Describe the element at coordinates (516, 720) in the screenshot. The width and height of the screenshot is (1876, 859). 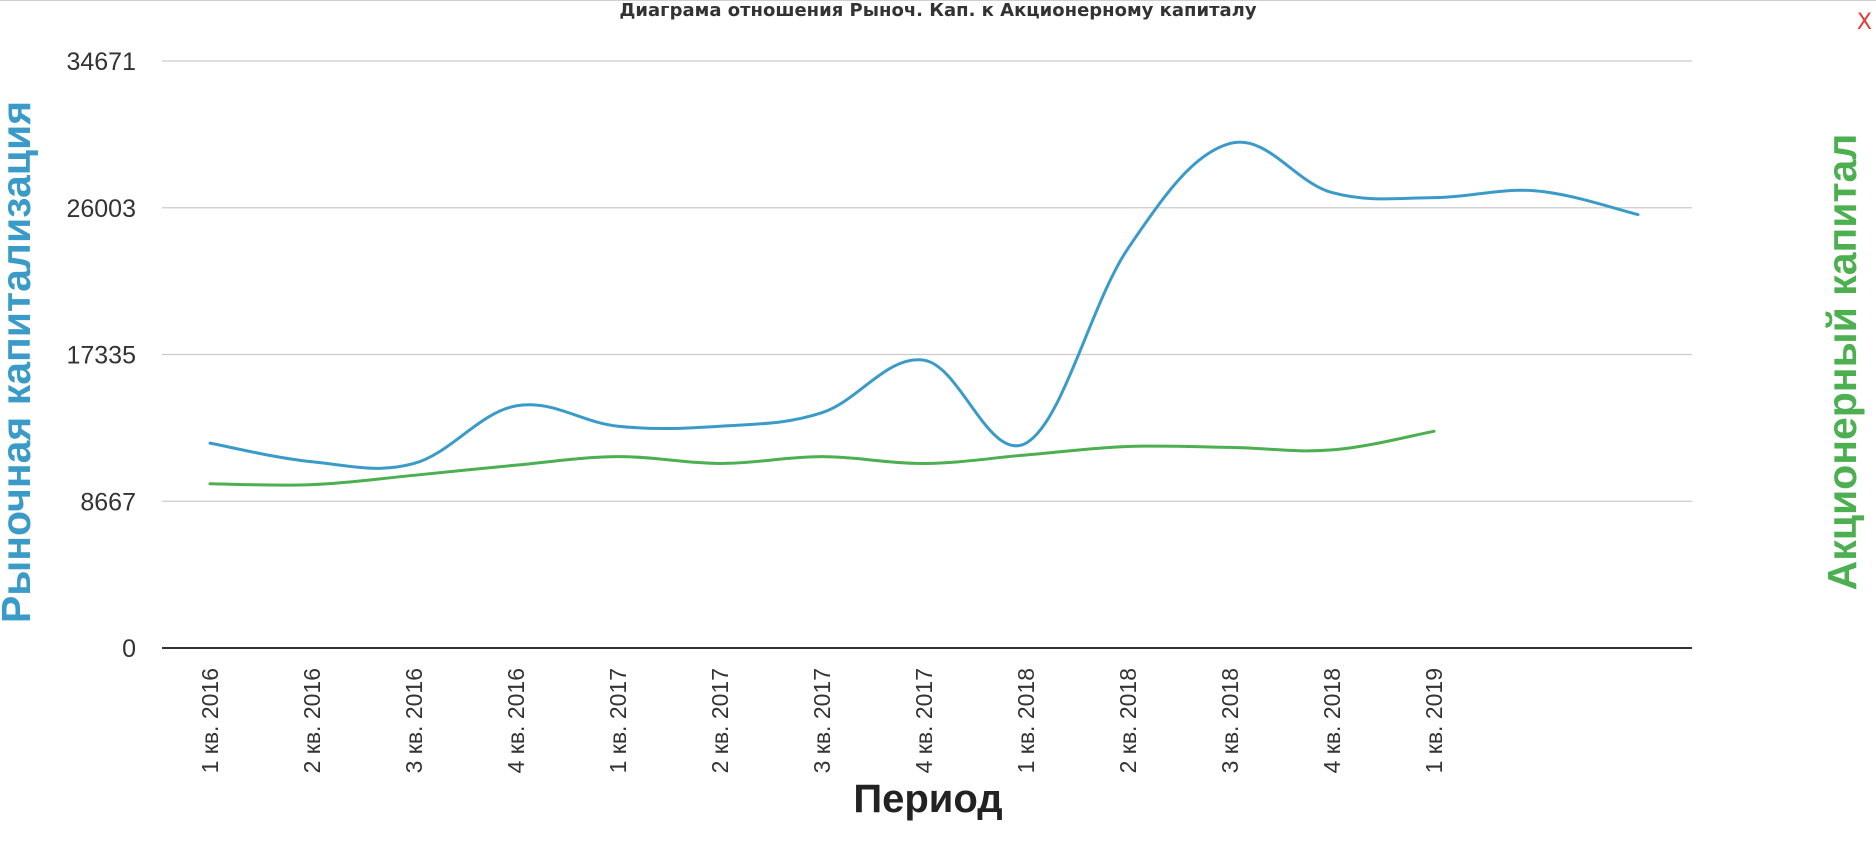
I see `x-tick-label: 4 кв. 2016` at that location.